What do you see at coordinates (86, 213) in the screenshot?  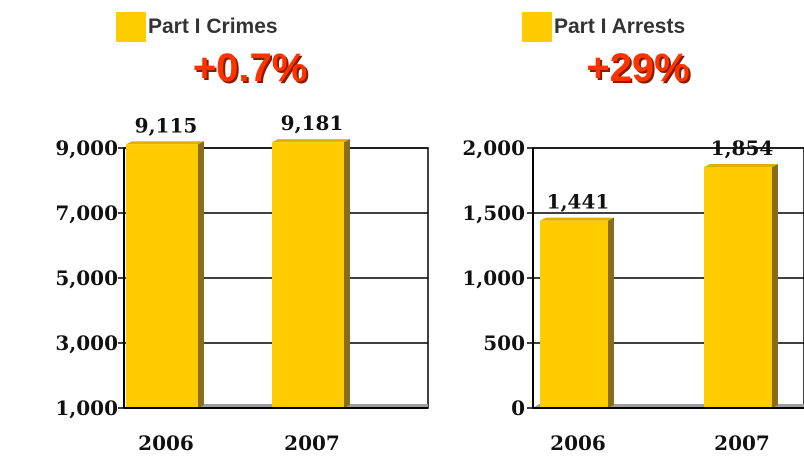 I see `crimes-ytick-label: 7,000` at bounding box center [86, 213].